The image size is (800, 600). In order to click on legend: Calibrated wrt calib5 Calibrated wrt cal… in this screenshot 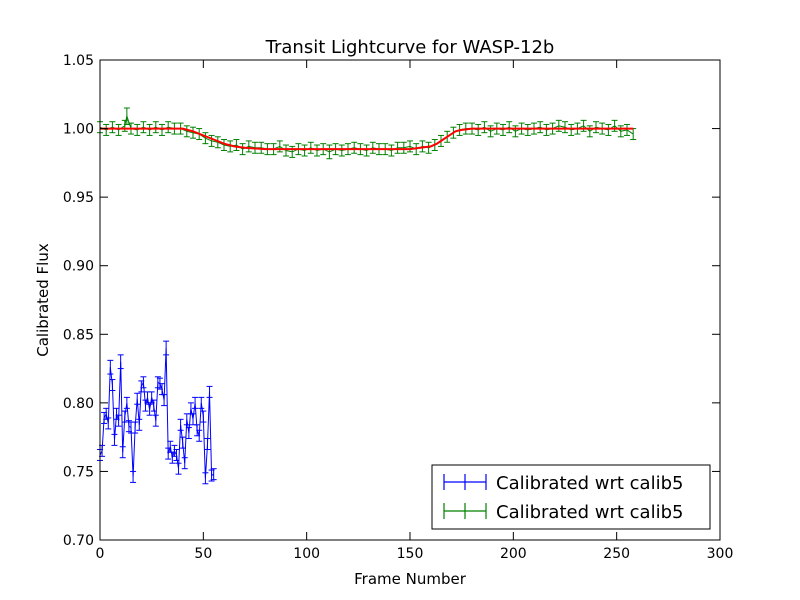, I will do `click(571, 497)`.